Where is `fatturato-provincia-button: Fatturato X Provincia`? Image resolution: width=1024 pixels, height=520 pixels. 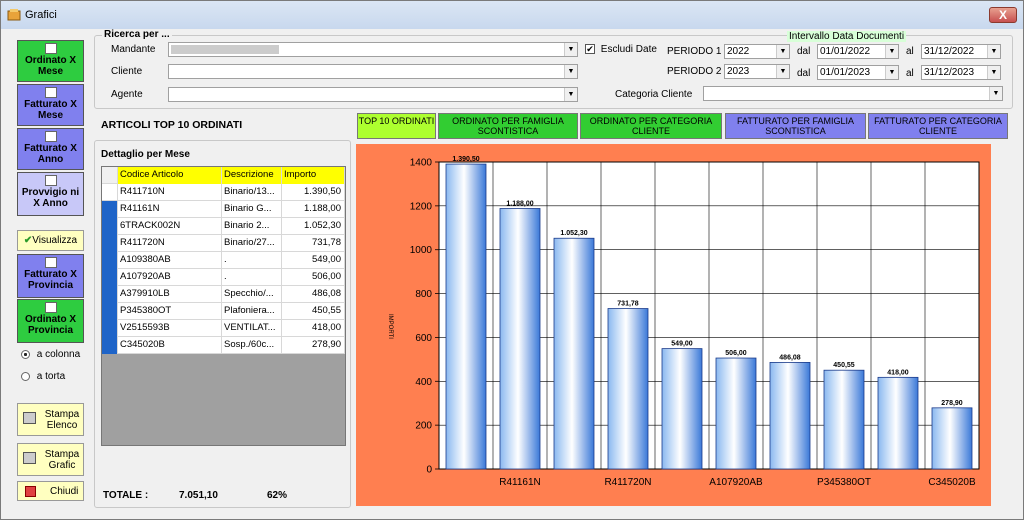 fatturato-provincia-button: Fatturato X Provincia is located at coordinates (50, 276).